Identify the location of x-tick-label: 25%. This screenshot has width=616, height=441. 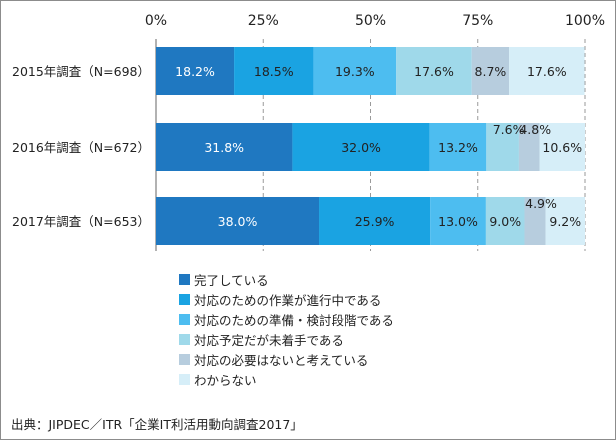
(263, 21).